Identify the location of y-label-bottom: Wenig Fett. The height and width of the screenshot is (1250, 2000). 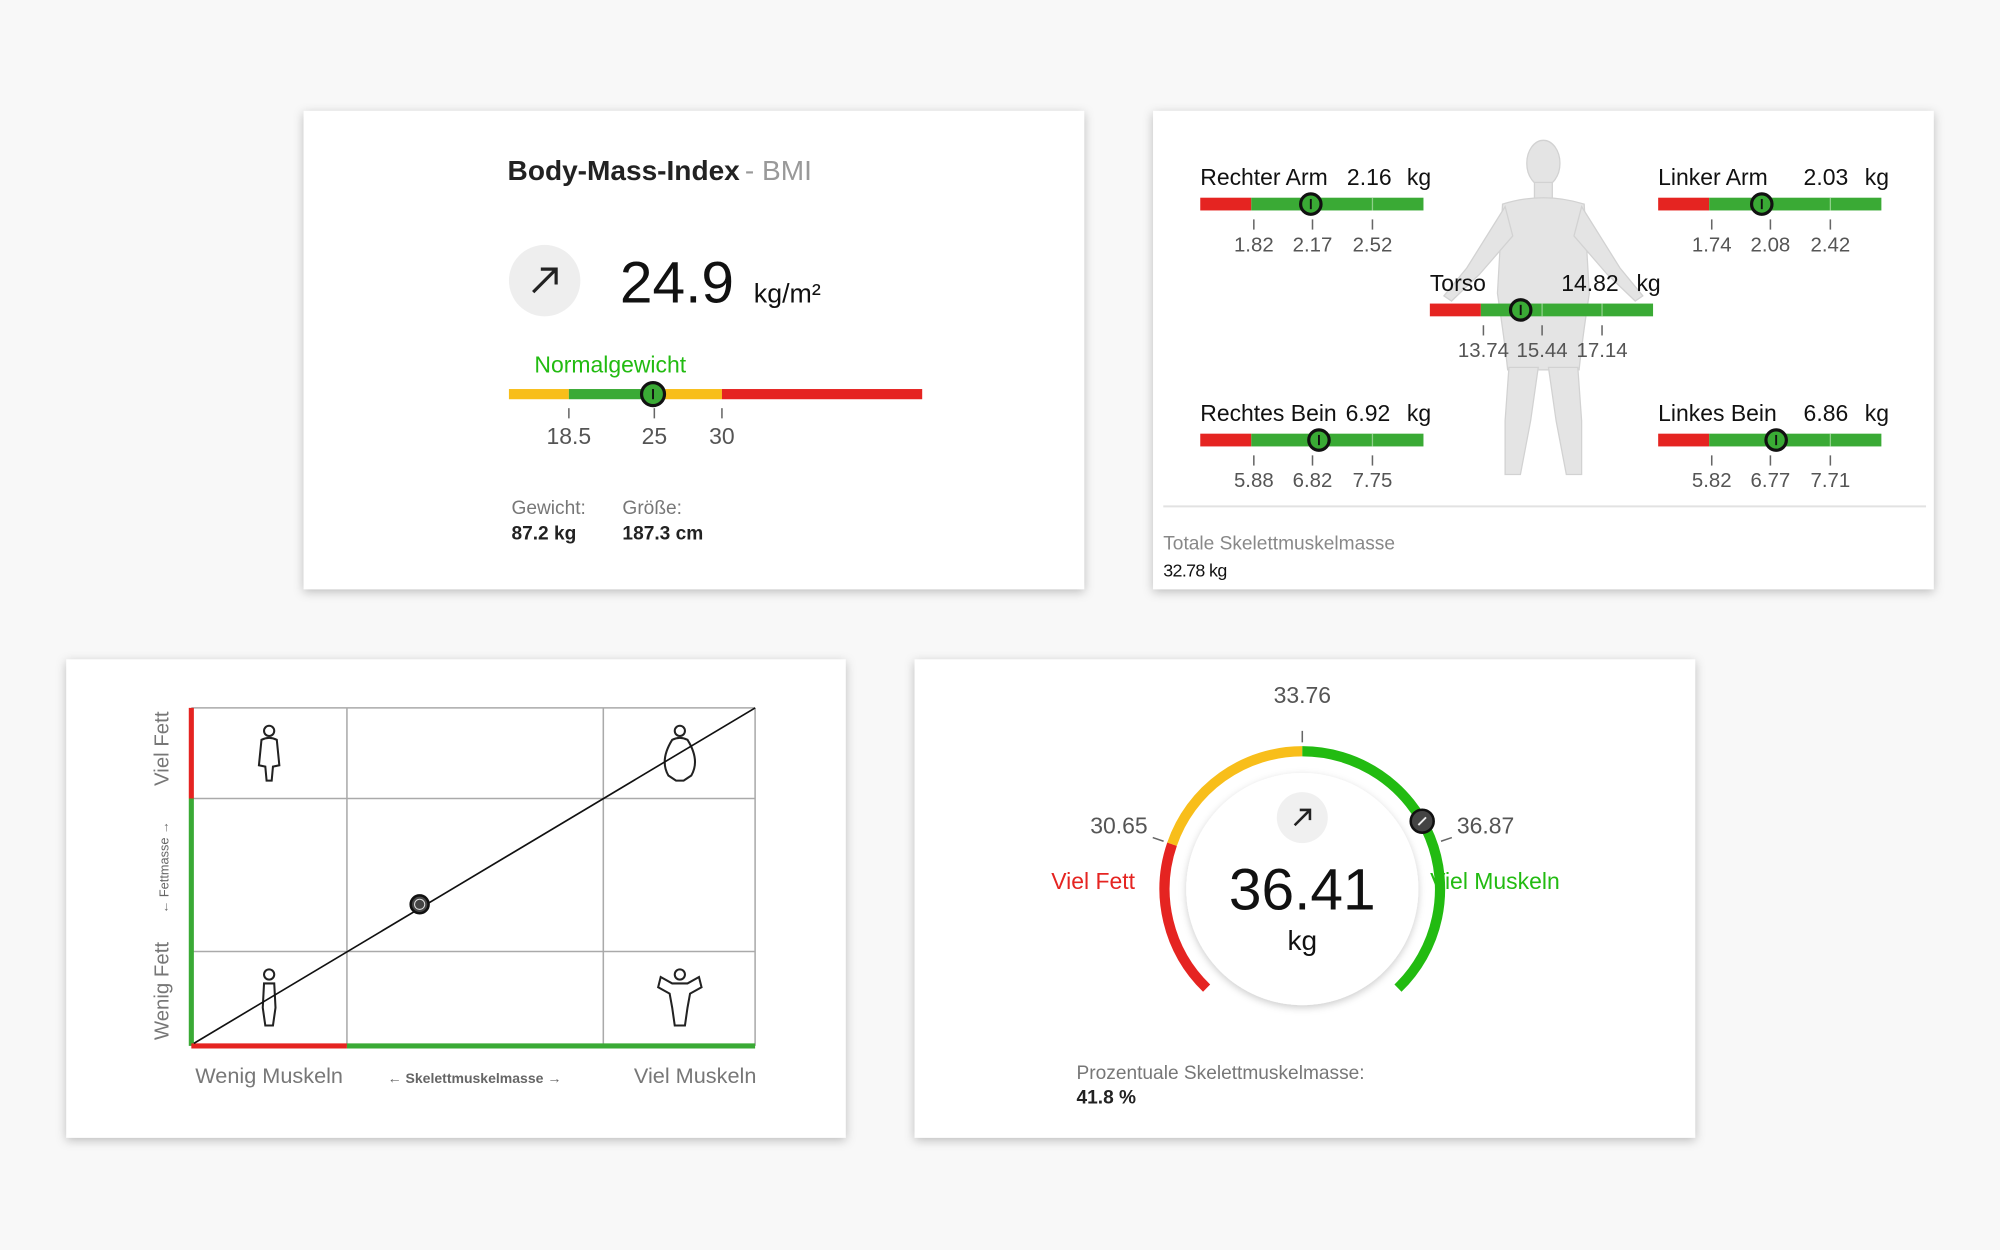
(162, 991).